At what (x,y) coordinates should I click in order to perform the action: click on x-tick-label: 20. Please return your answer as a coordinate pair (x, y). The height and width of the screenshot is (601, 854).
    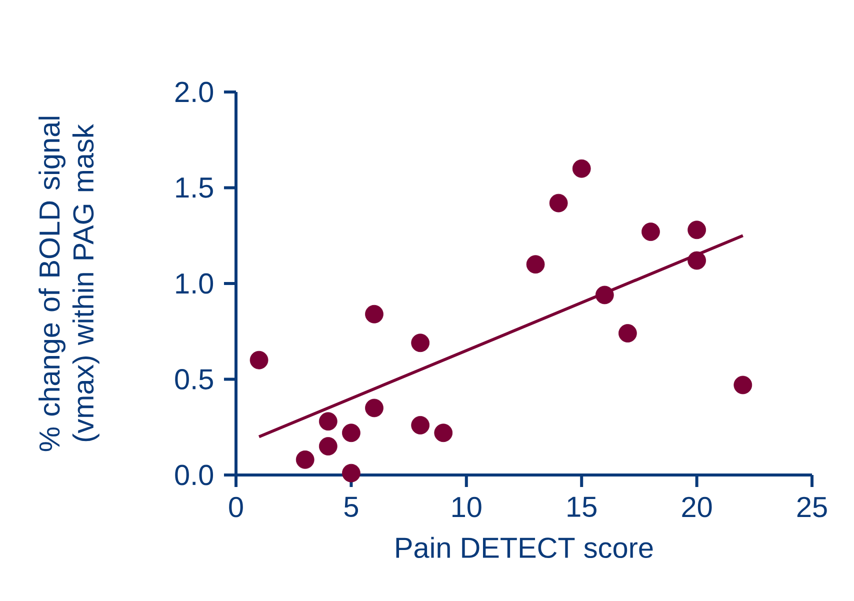
    Looking at the image, I should click on (697, 507).